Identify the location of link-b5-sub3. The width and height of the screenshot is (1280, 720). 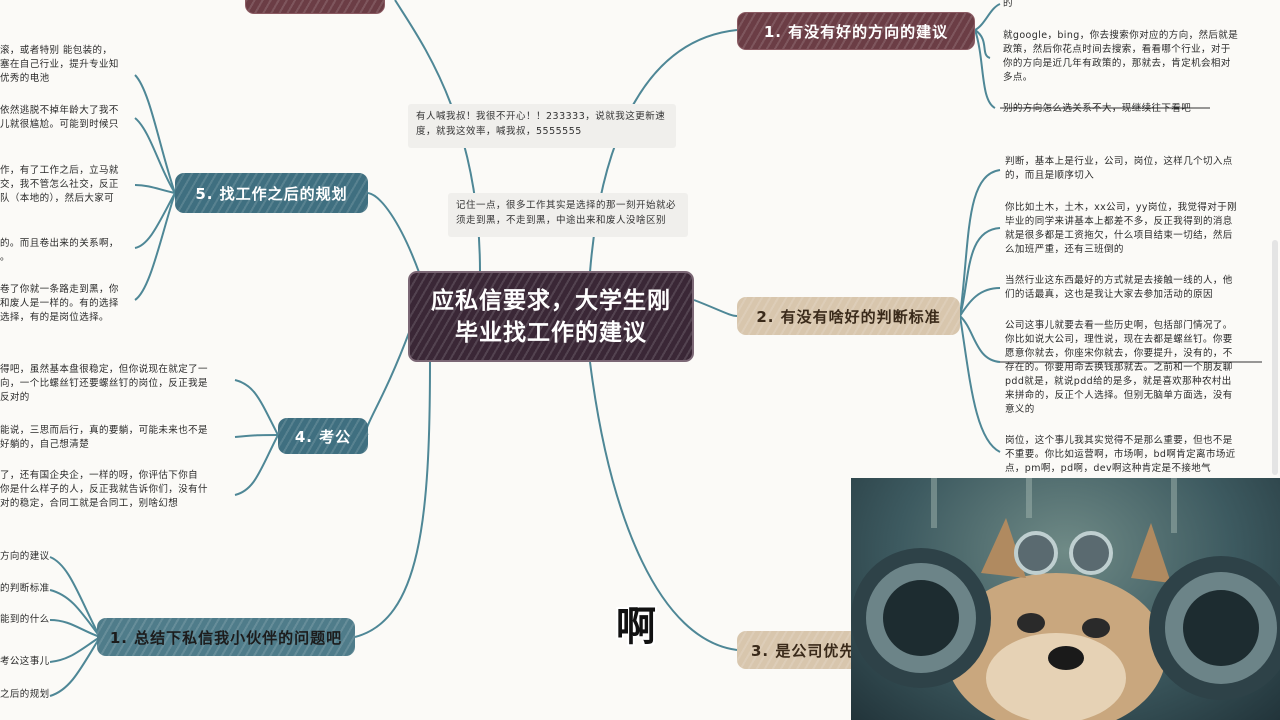
(155, 189).